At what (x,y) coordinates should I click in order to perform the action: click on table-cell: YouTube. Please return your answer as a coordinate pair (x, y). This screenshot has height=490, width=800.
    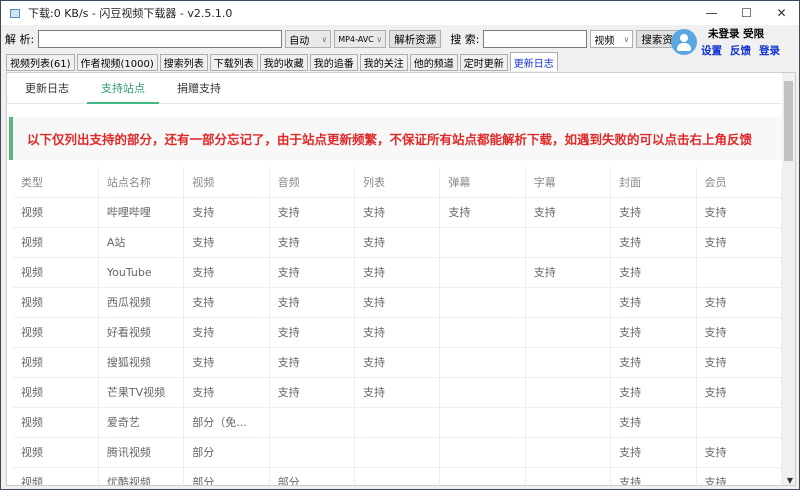
    Looking at the image, I should click on (141, 272).